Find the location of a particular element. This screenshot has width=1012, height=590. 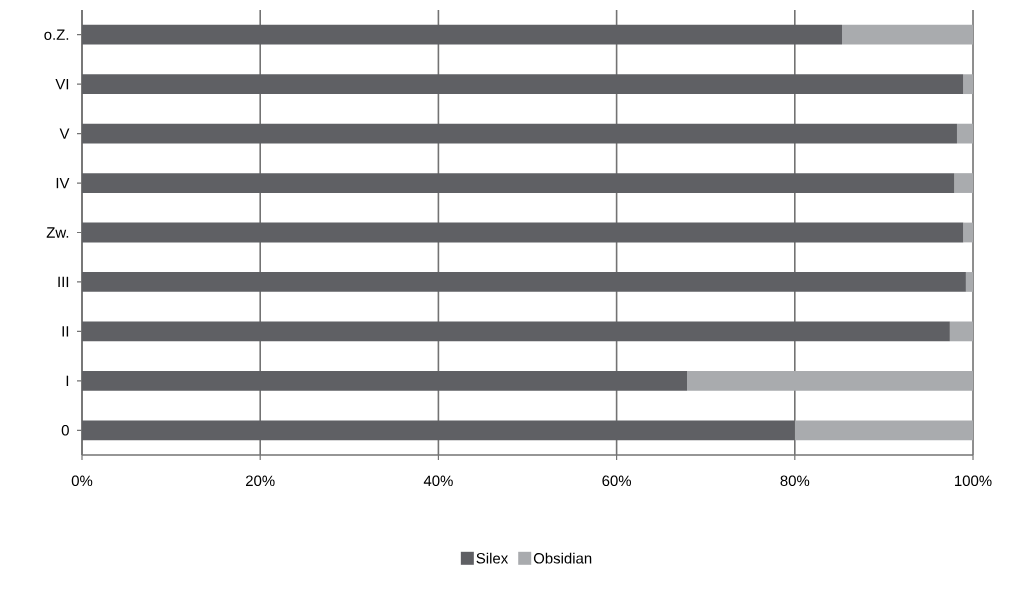

x-tick-label: 0% is located at coordinates (82, 481).